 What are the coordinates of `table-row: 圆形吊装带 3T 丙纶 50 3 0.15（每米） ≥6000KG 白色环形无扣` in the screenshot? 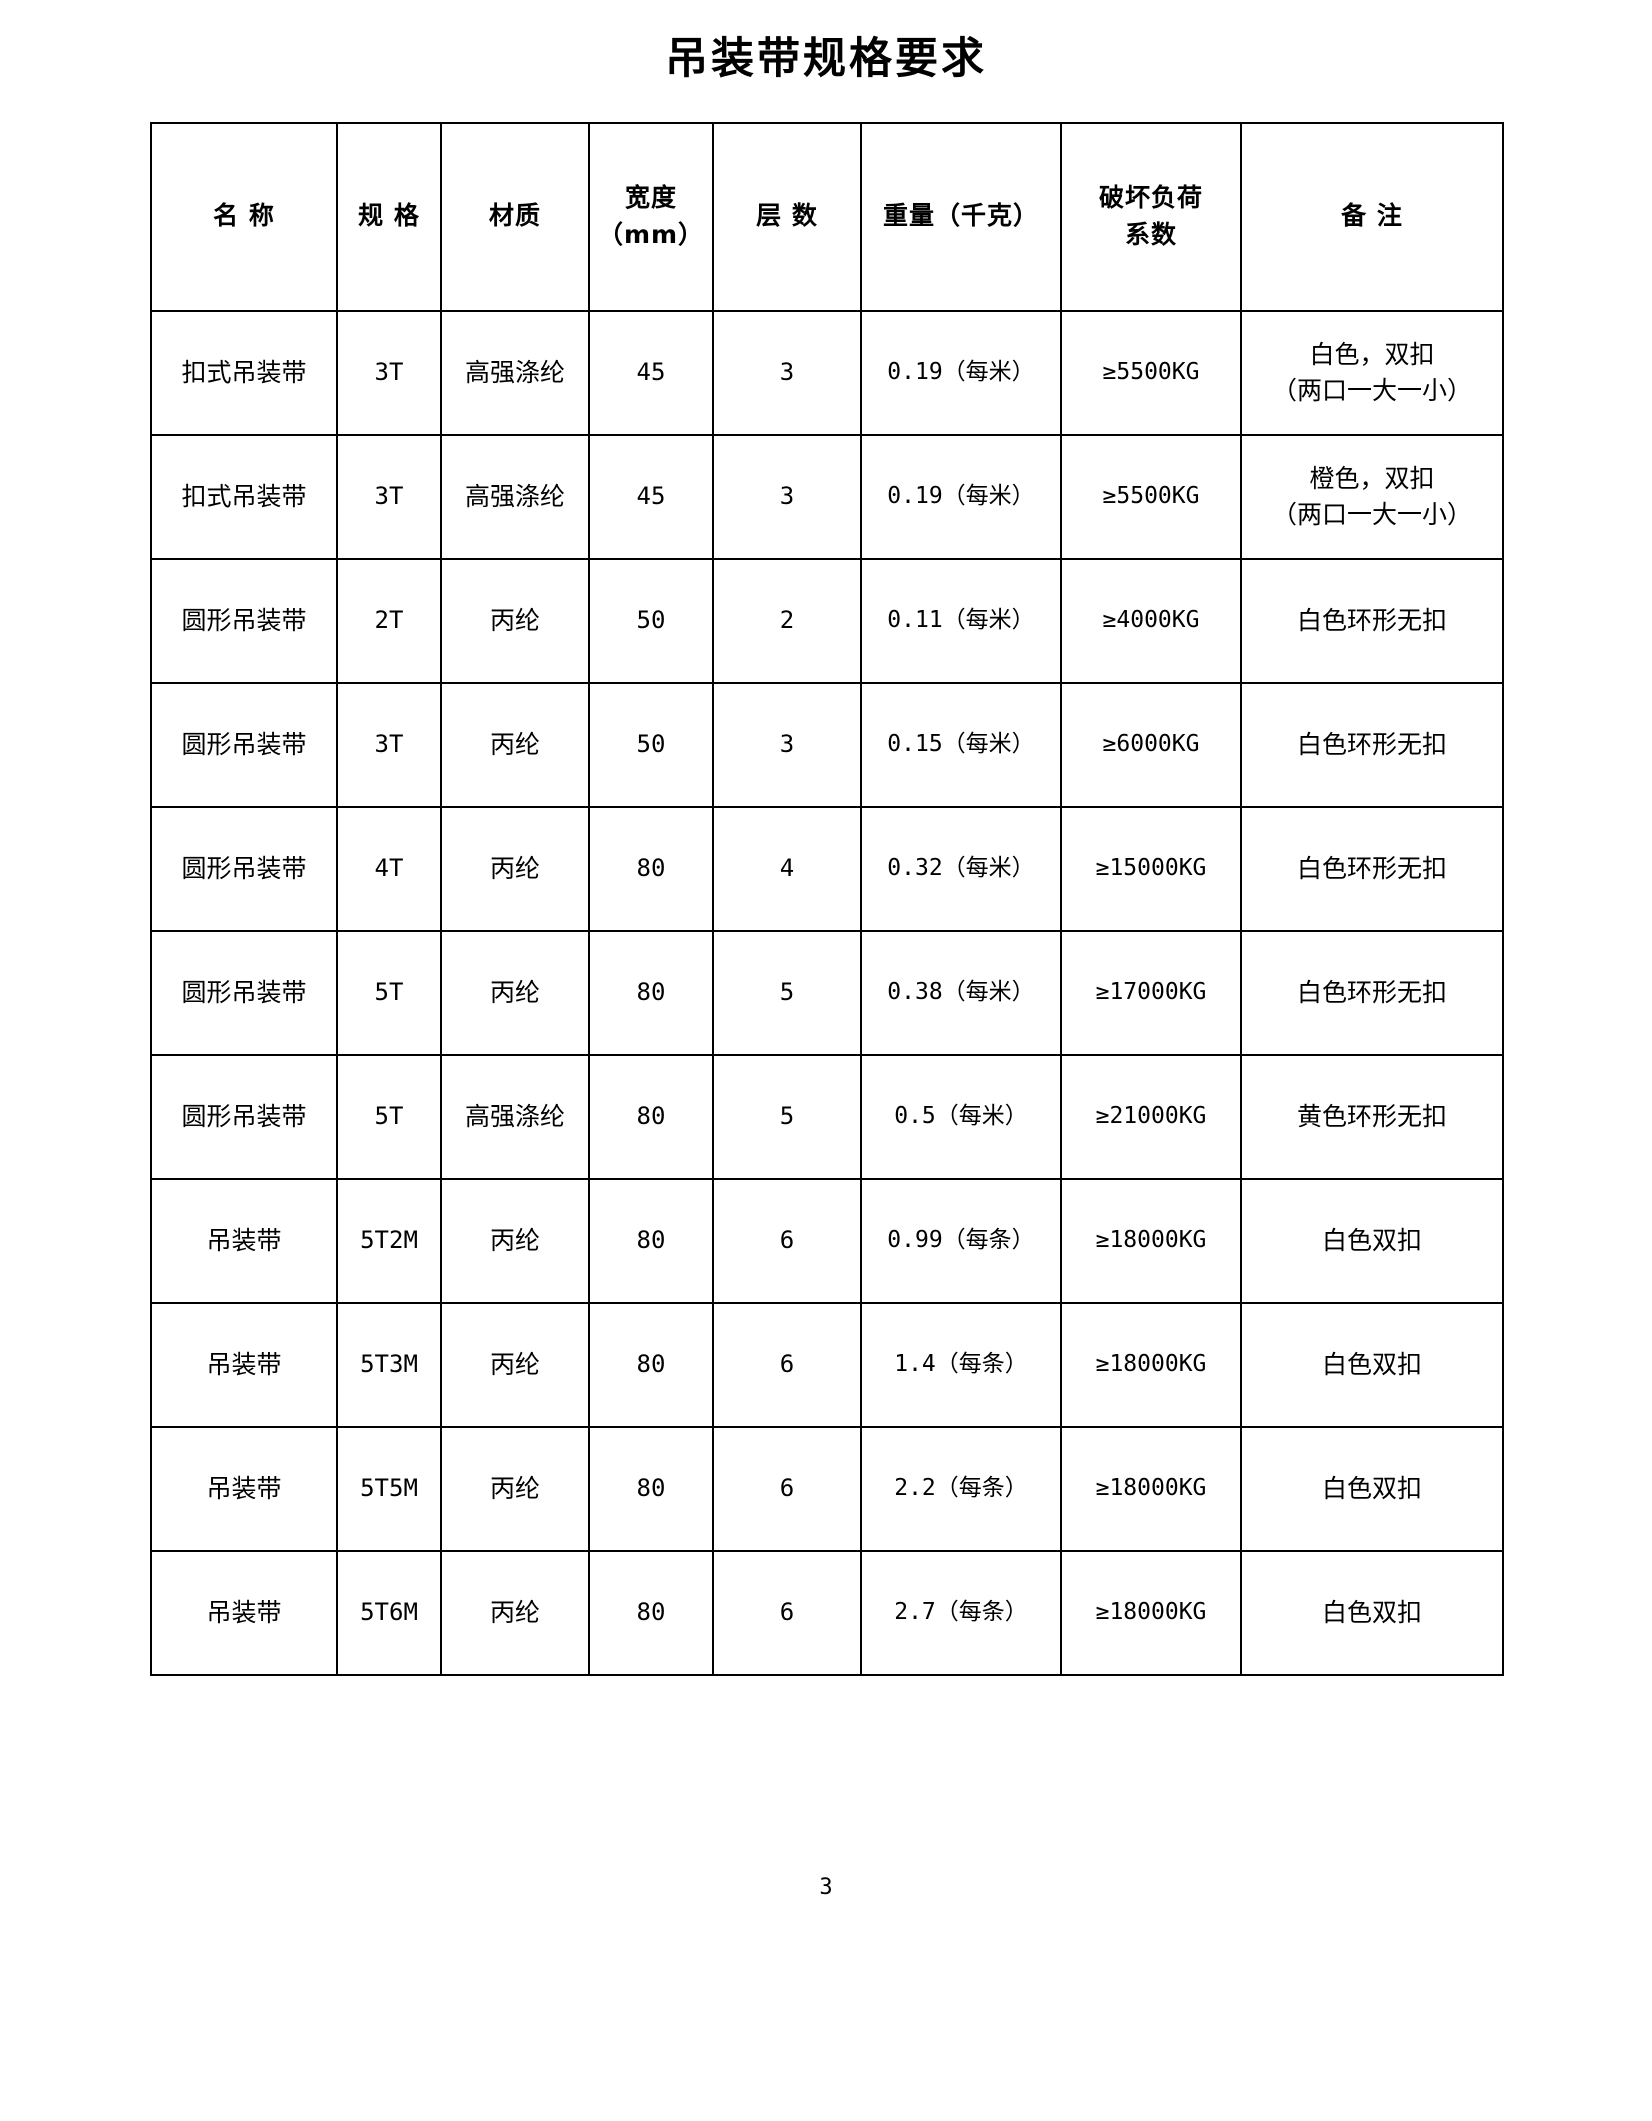 It's located at (827, 744).